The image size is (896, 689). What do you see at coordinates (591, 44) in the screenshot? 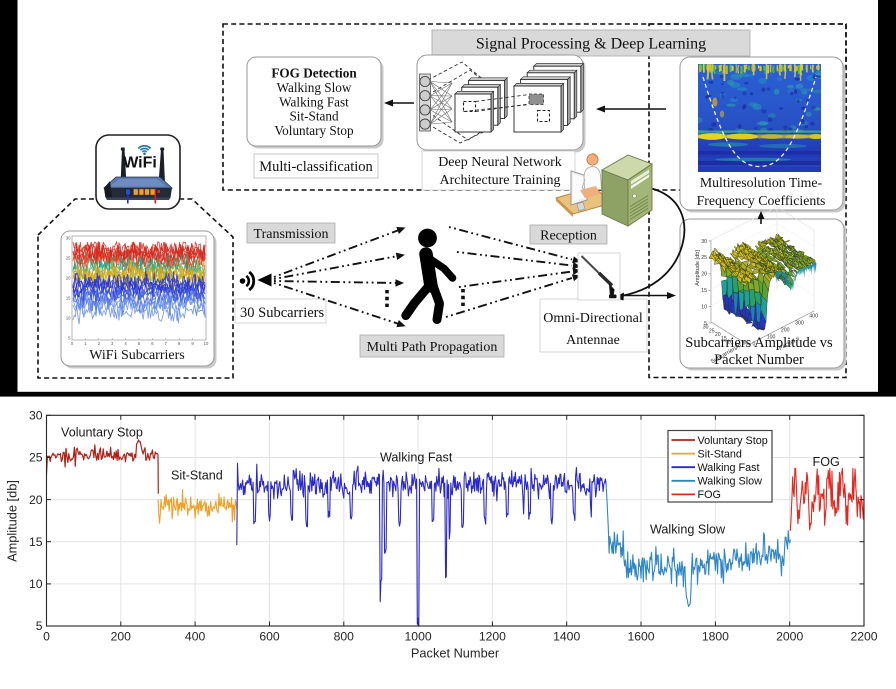
I see `svg-text:Signal Processing & Deep Learn: Signal Processing & Deep Learning` at bounding box center [591, 44].